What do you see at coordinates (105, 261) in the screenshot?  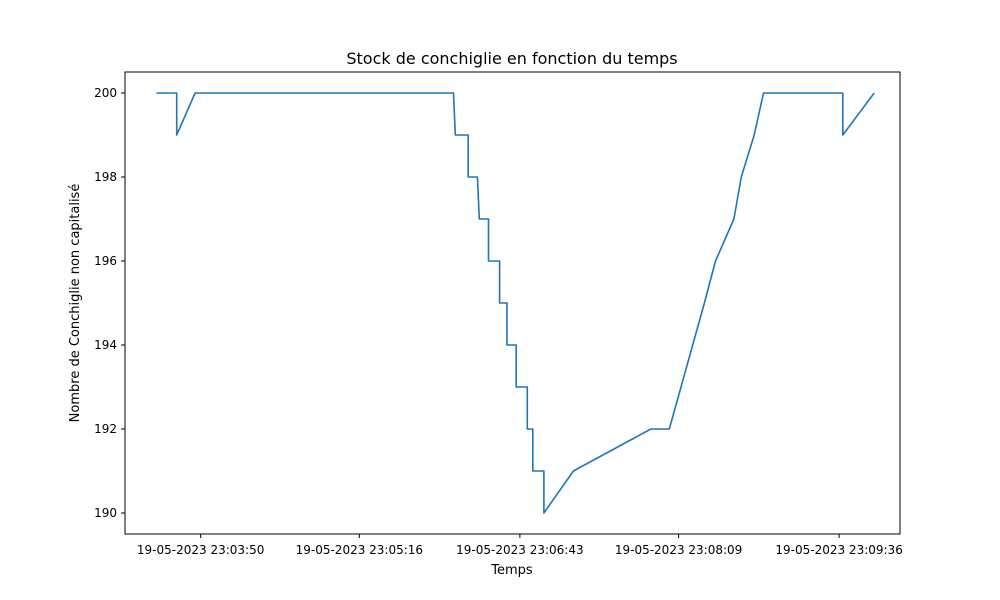 I see `y-tick-label: 196` at bounding box center [105, 261].